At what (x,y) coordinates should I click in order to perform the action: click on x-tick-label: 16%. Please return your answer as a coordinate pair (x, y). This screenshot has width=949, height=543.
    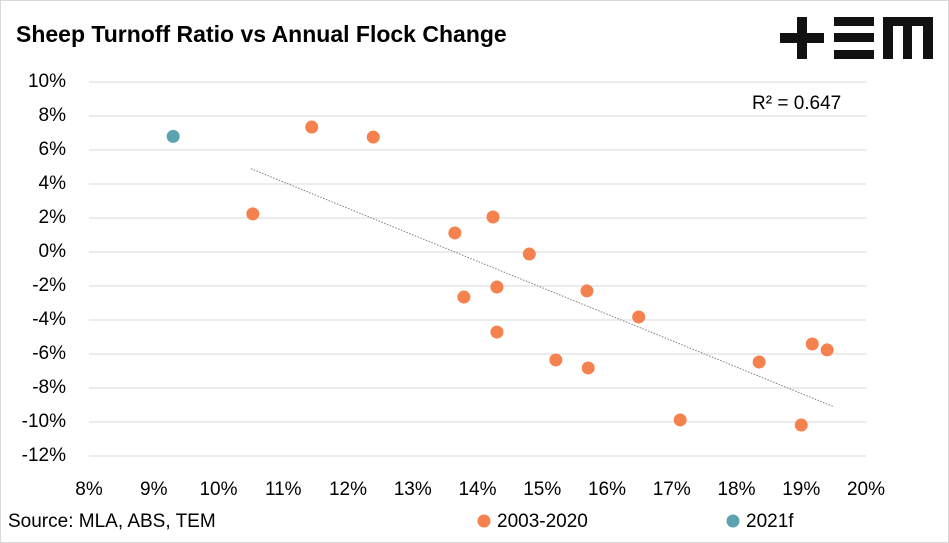
    Looking at the image, I should click on (607, 489).